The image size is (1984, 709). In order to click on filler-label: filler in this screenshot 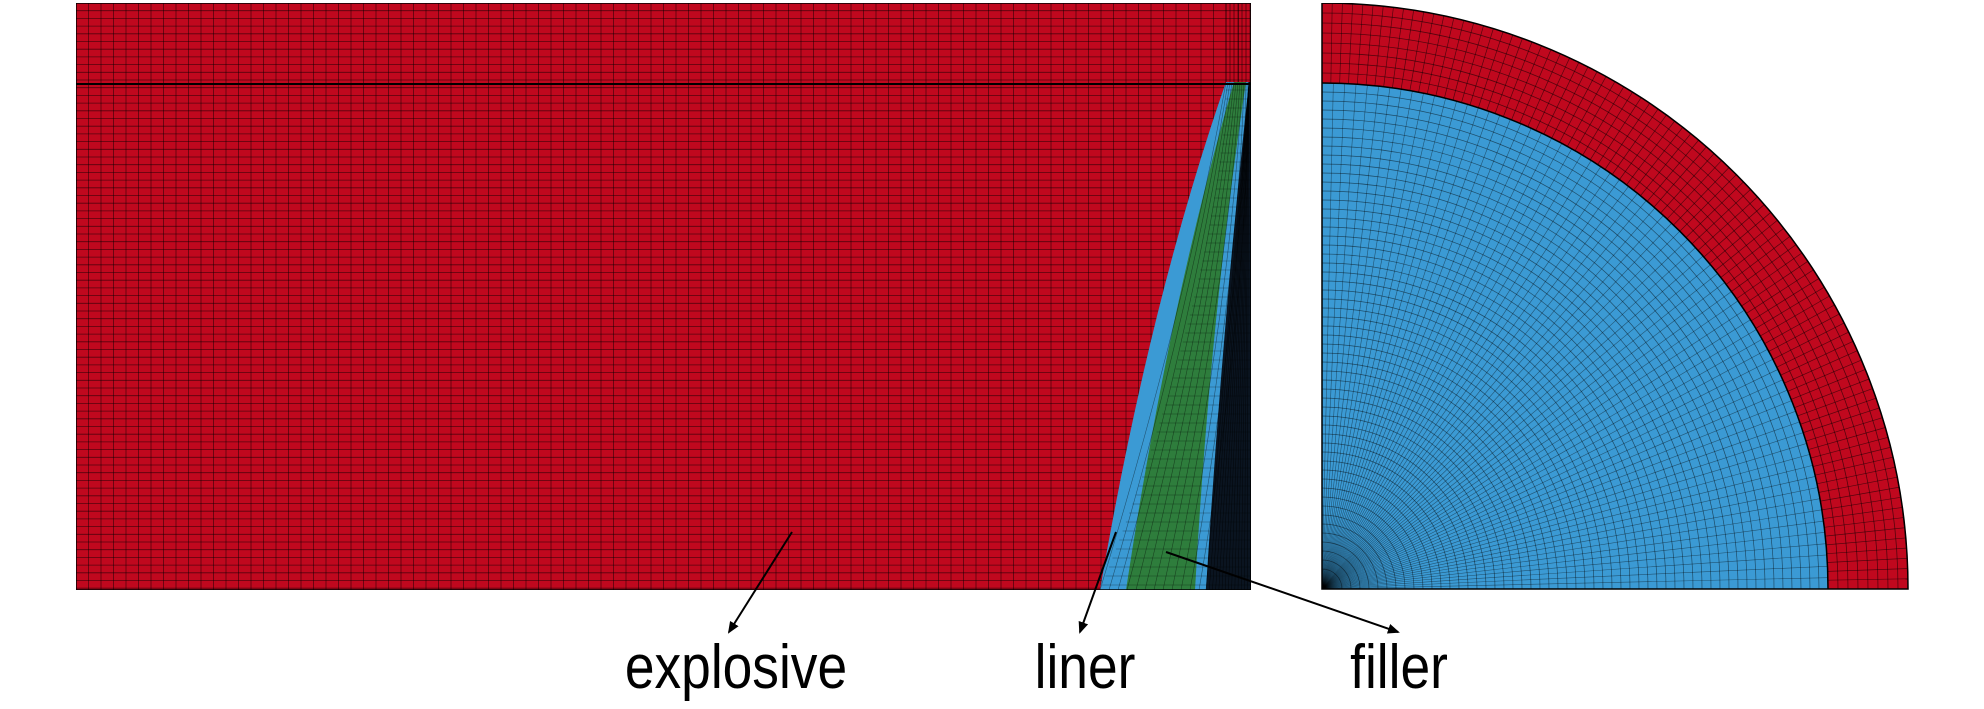, I will do `click(1399, 667)`.